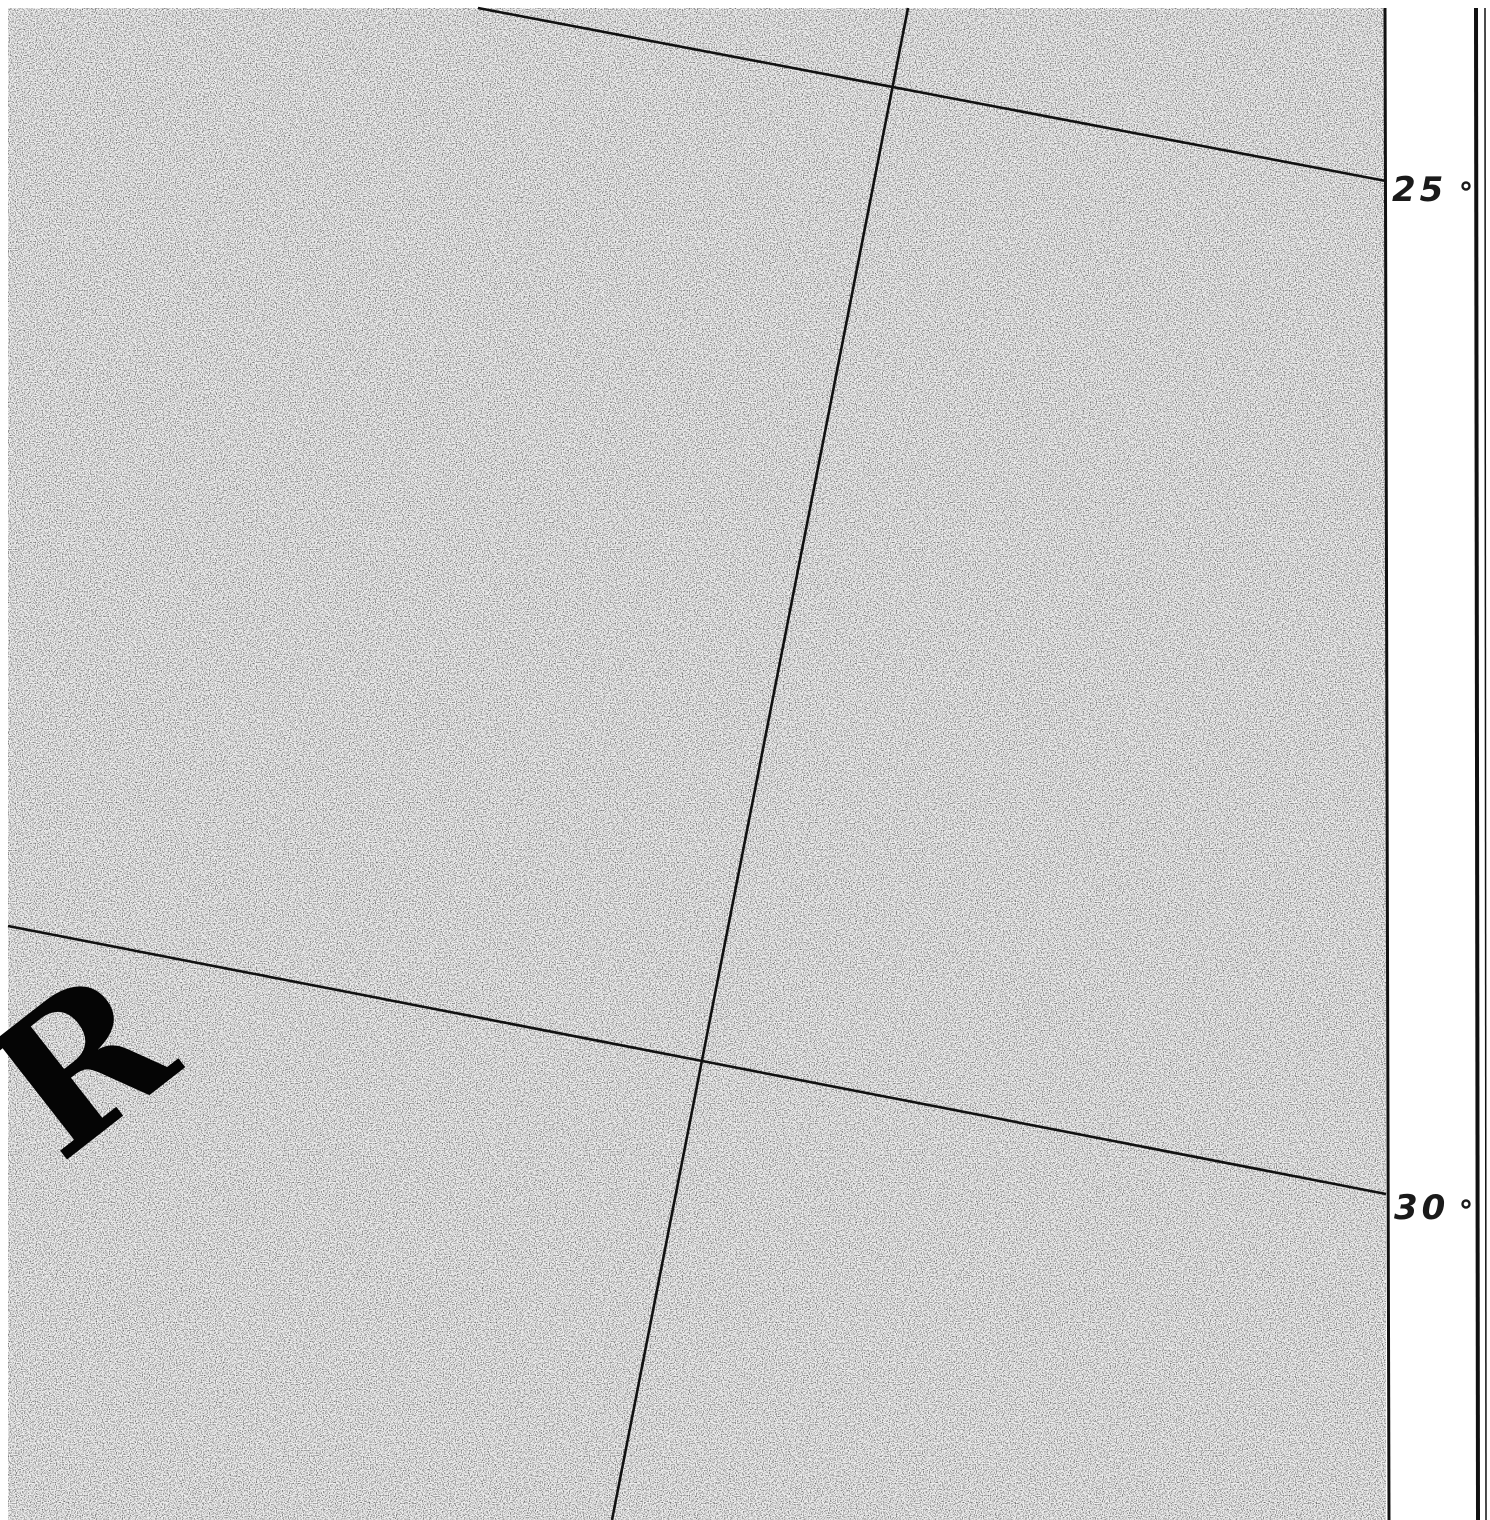 The width and height of the screenshot is (1490, 1520). What do you see at coordinates (1421, 1208) in the screenshot?
I see `latitude-label-30: 30` at bounding box center [1421, 1208].